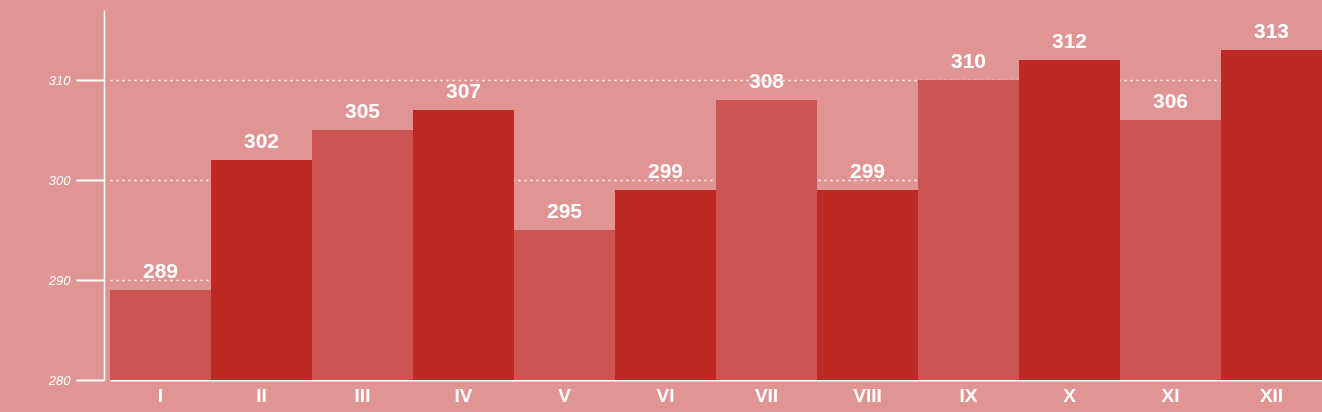 The width and height of the screenshot is (1322, 412). I want to click on x-tick-label: X, so click(1070, 395).